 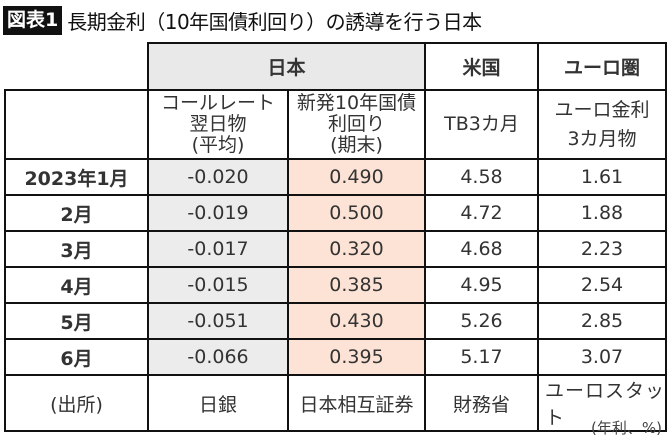 I want to click on source-tb3m: 財務省, so click(x=481, y=403).